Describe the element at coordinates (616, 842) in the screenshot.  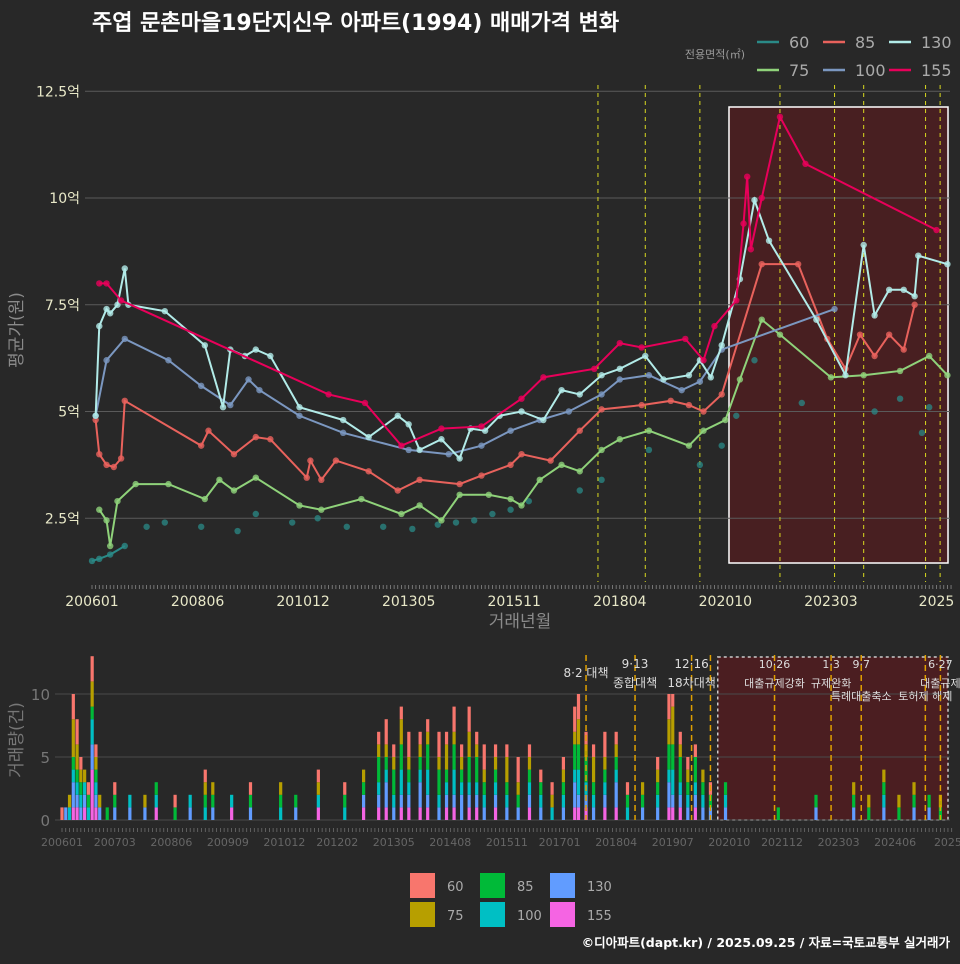
I see `x-tick-label: 201804` at that location.